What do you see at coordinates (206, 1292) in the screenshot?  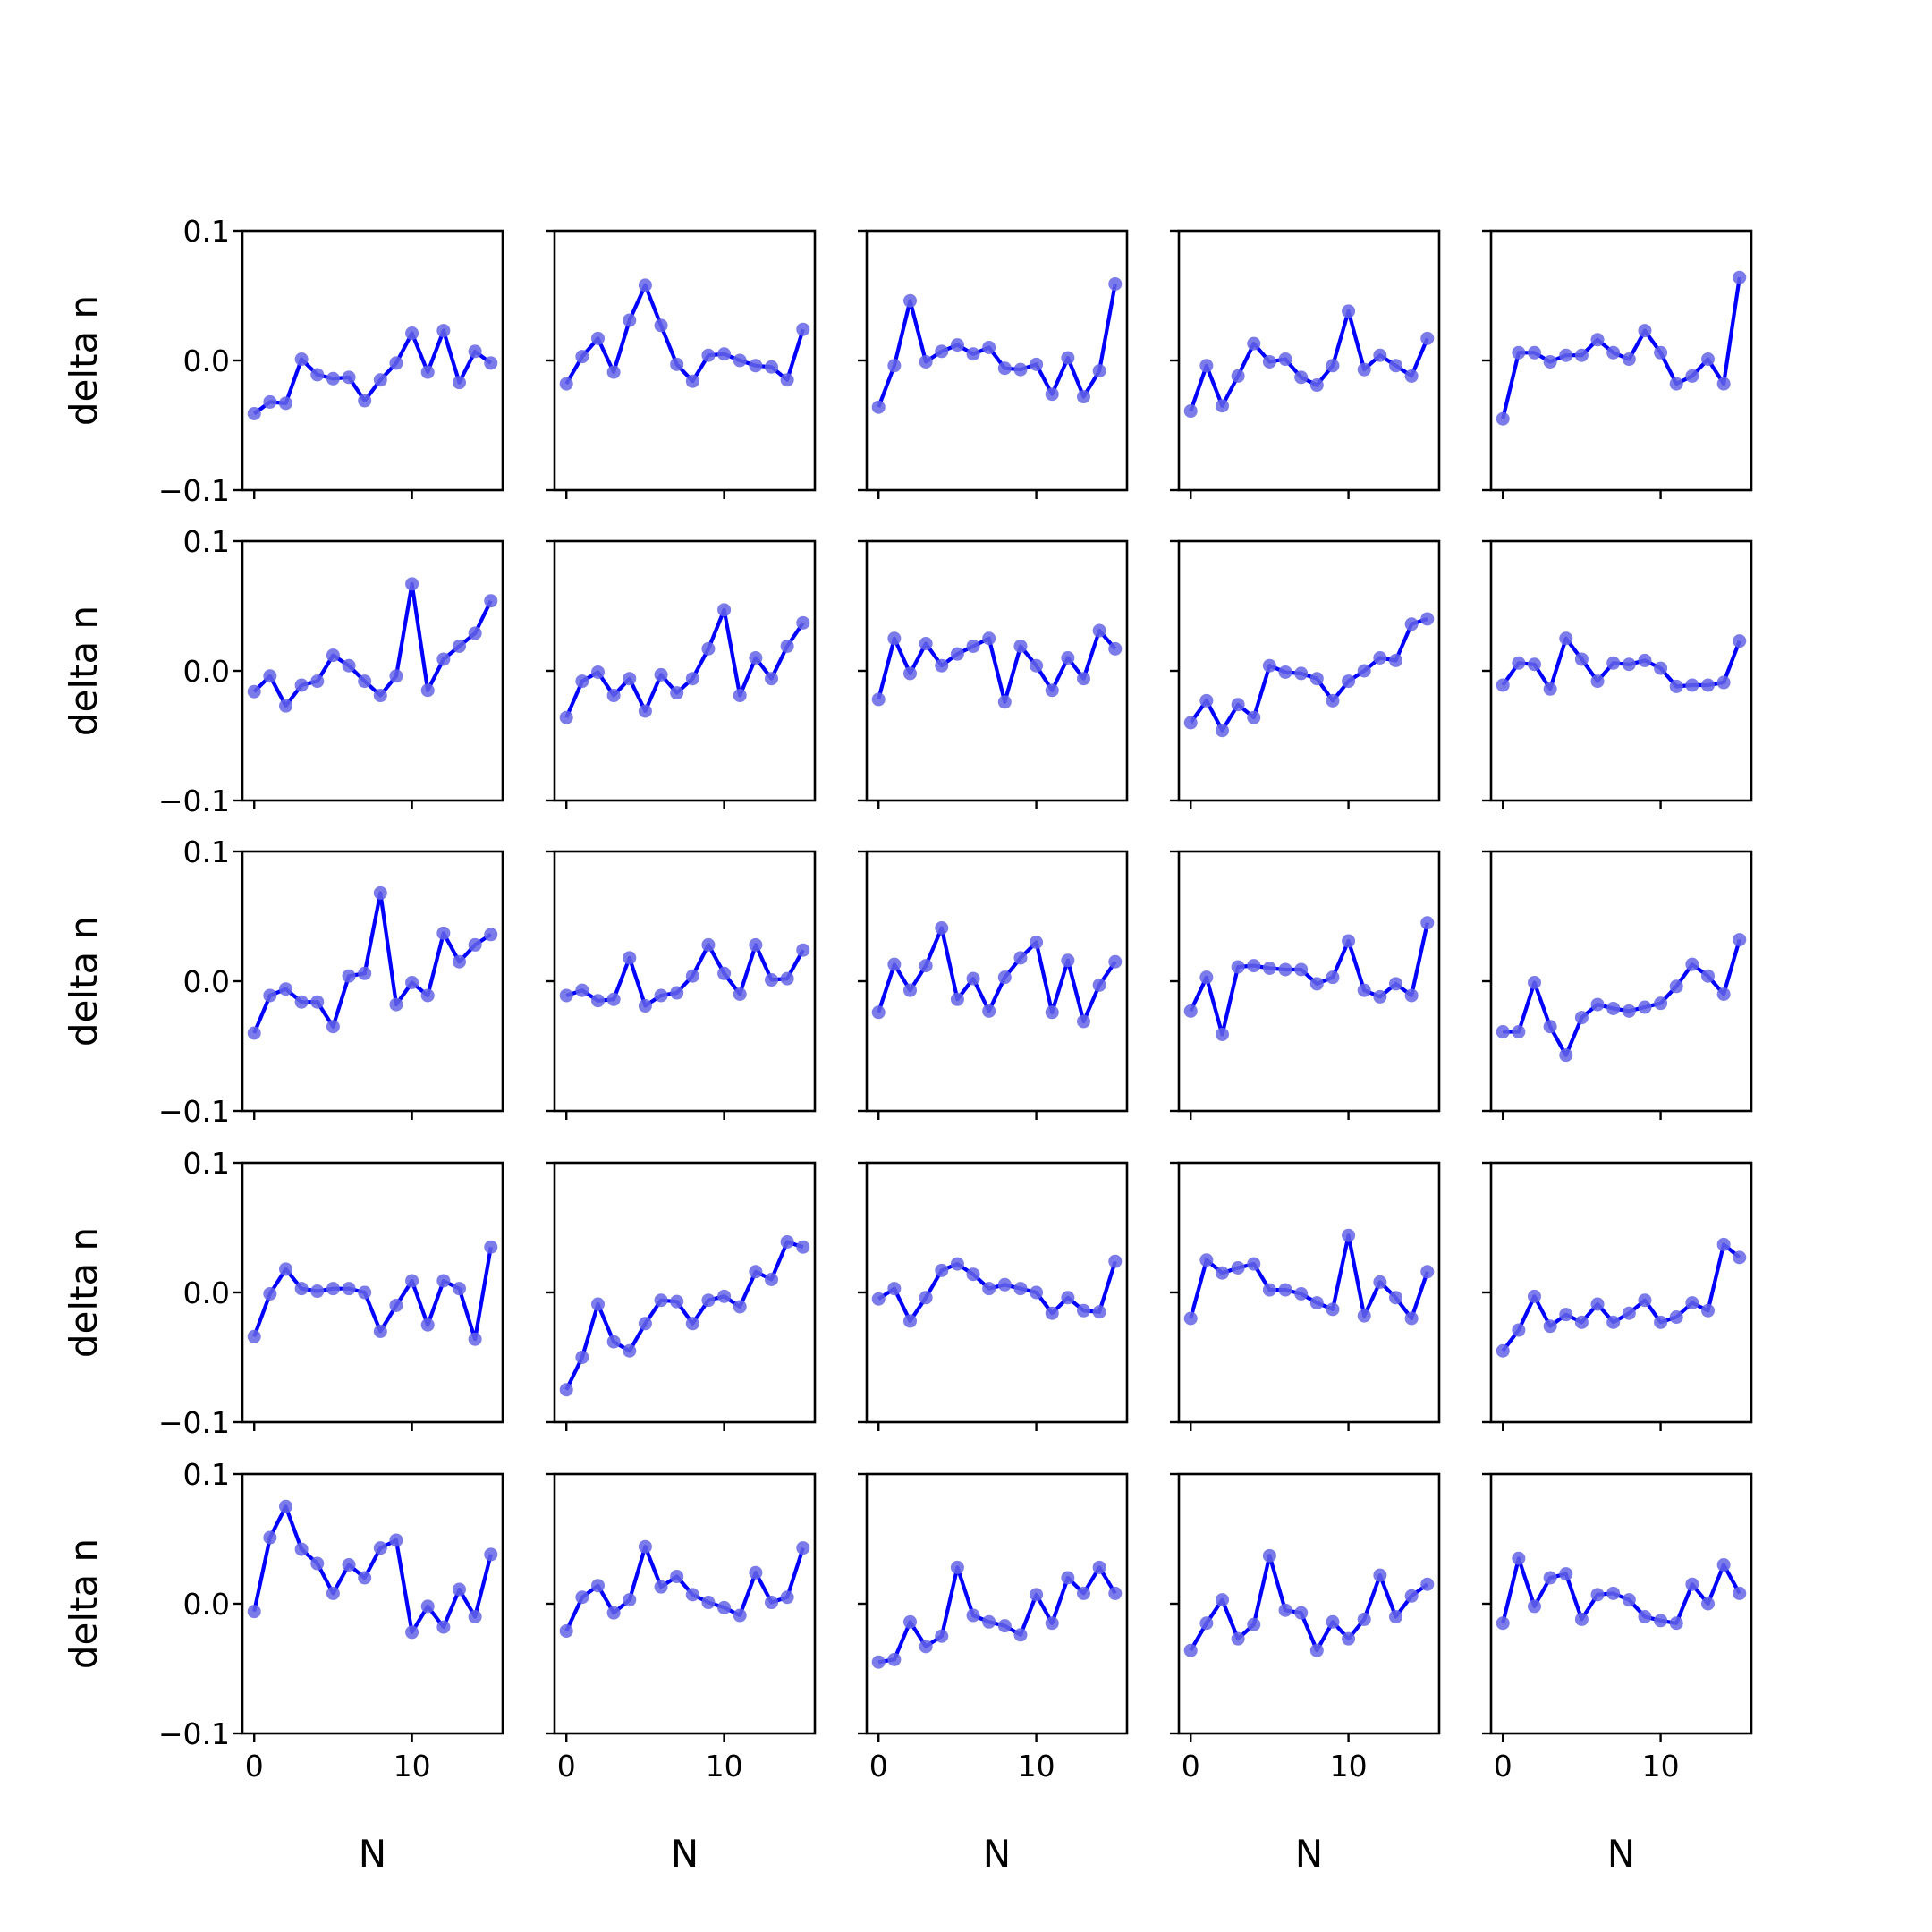 I see `y-tick-label: 0.0` at bounding box center [206, 1292].